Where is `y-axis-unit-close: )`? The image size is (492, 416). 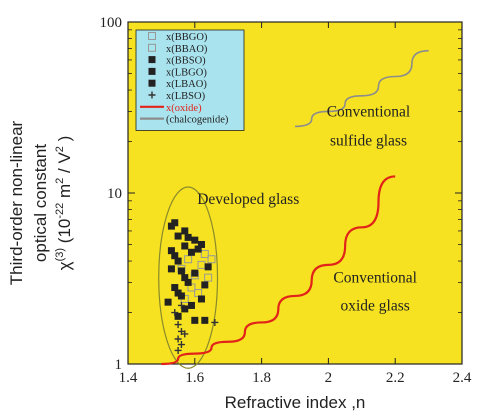 y-axis-unit-close: ) is located at coordinates (64, 141).